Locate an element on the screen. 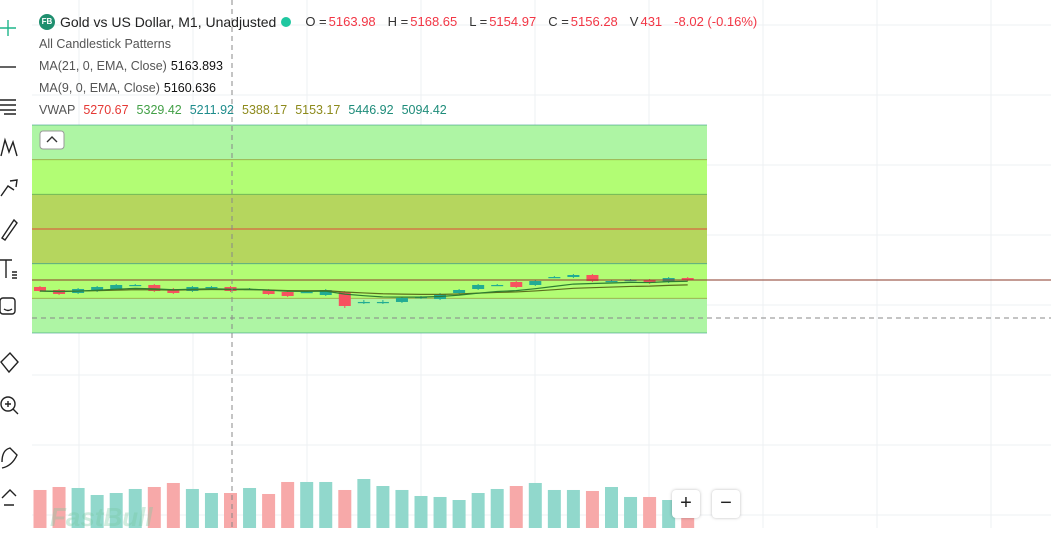 The width and height of the screenshot is (1051, 533). crosshair-tool is located at coordinates (8, 28).